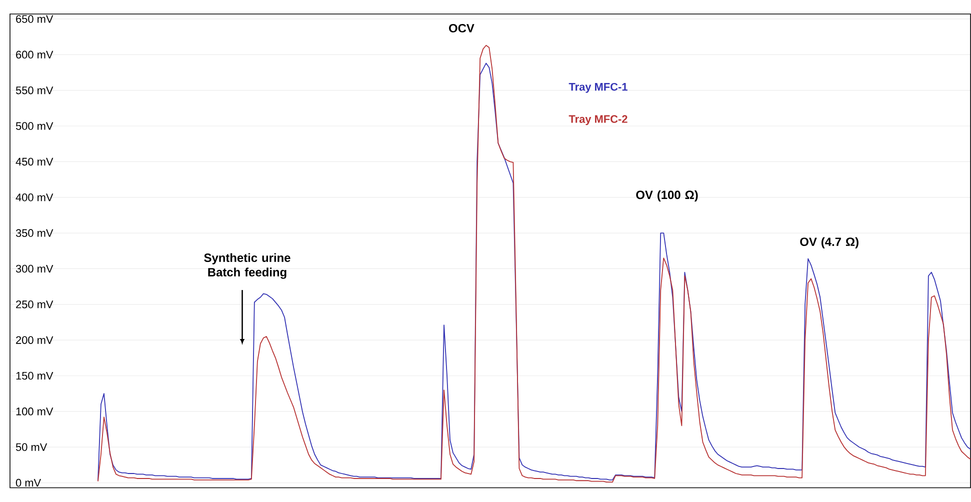 The width and height of the screenshot is (971, 502). What do you see at coordinates (35, 376) in the screenshot?
I see `y-tick-label: 150 mV` at bounding box center [35, 376].